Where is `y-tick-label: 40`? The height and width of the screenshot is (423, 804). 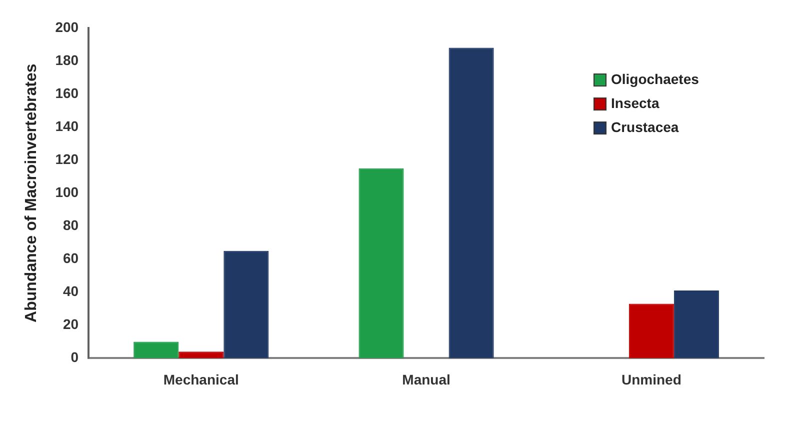 y-tick-label: 40 is located at coordinates (70, 291).